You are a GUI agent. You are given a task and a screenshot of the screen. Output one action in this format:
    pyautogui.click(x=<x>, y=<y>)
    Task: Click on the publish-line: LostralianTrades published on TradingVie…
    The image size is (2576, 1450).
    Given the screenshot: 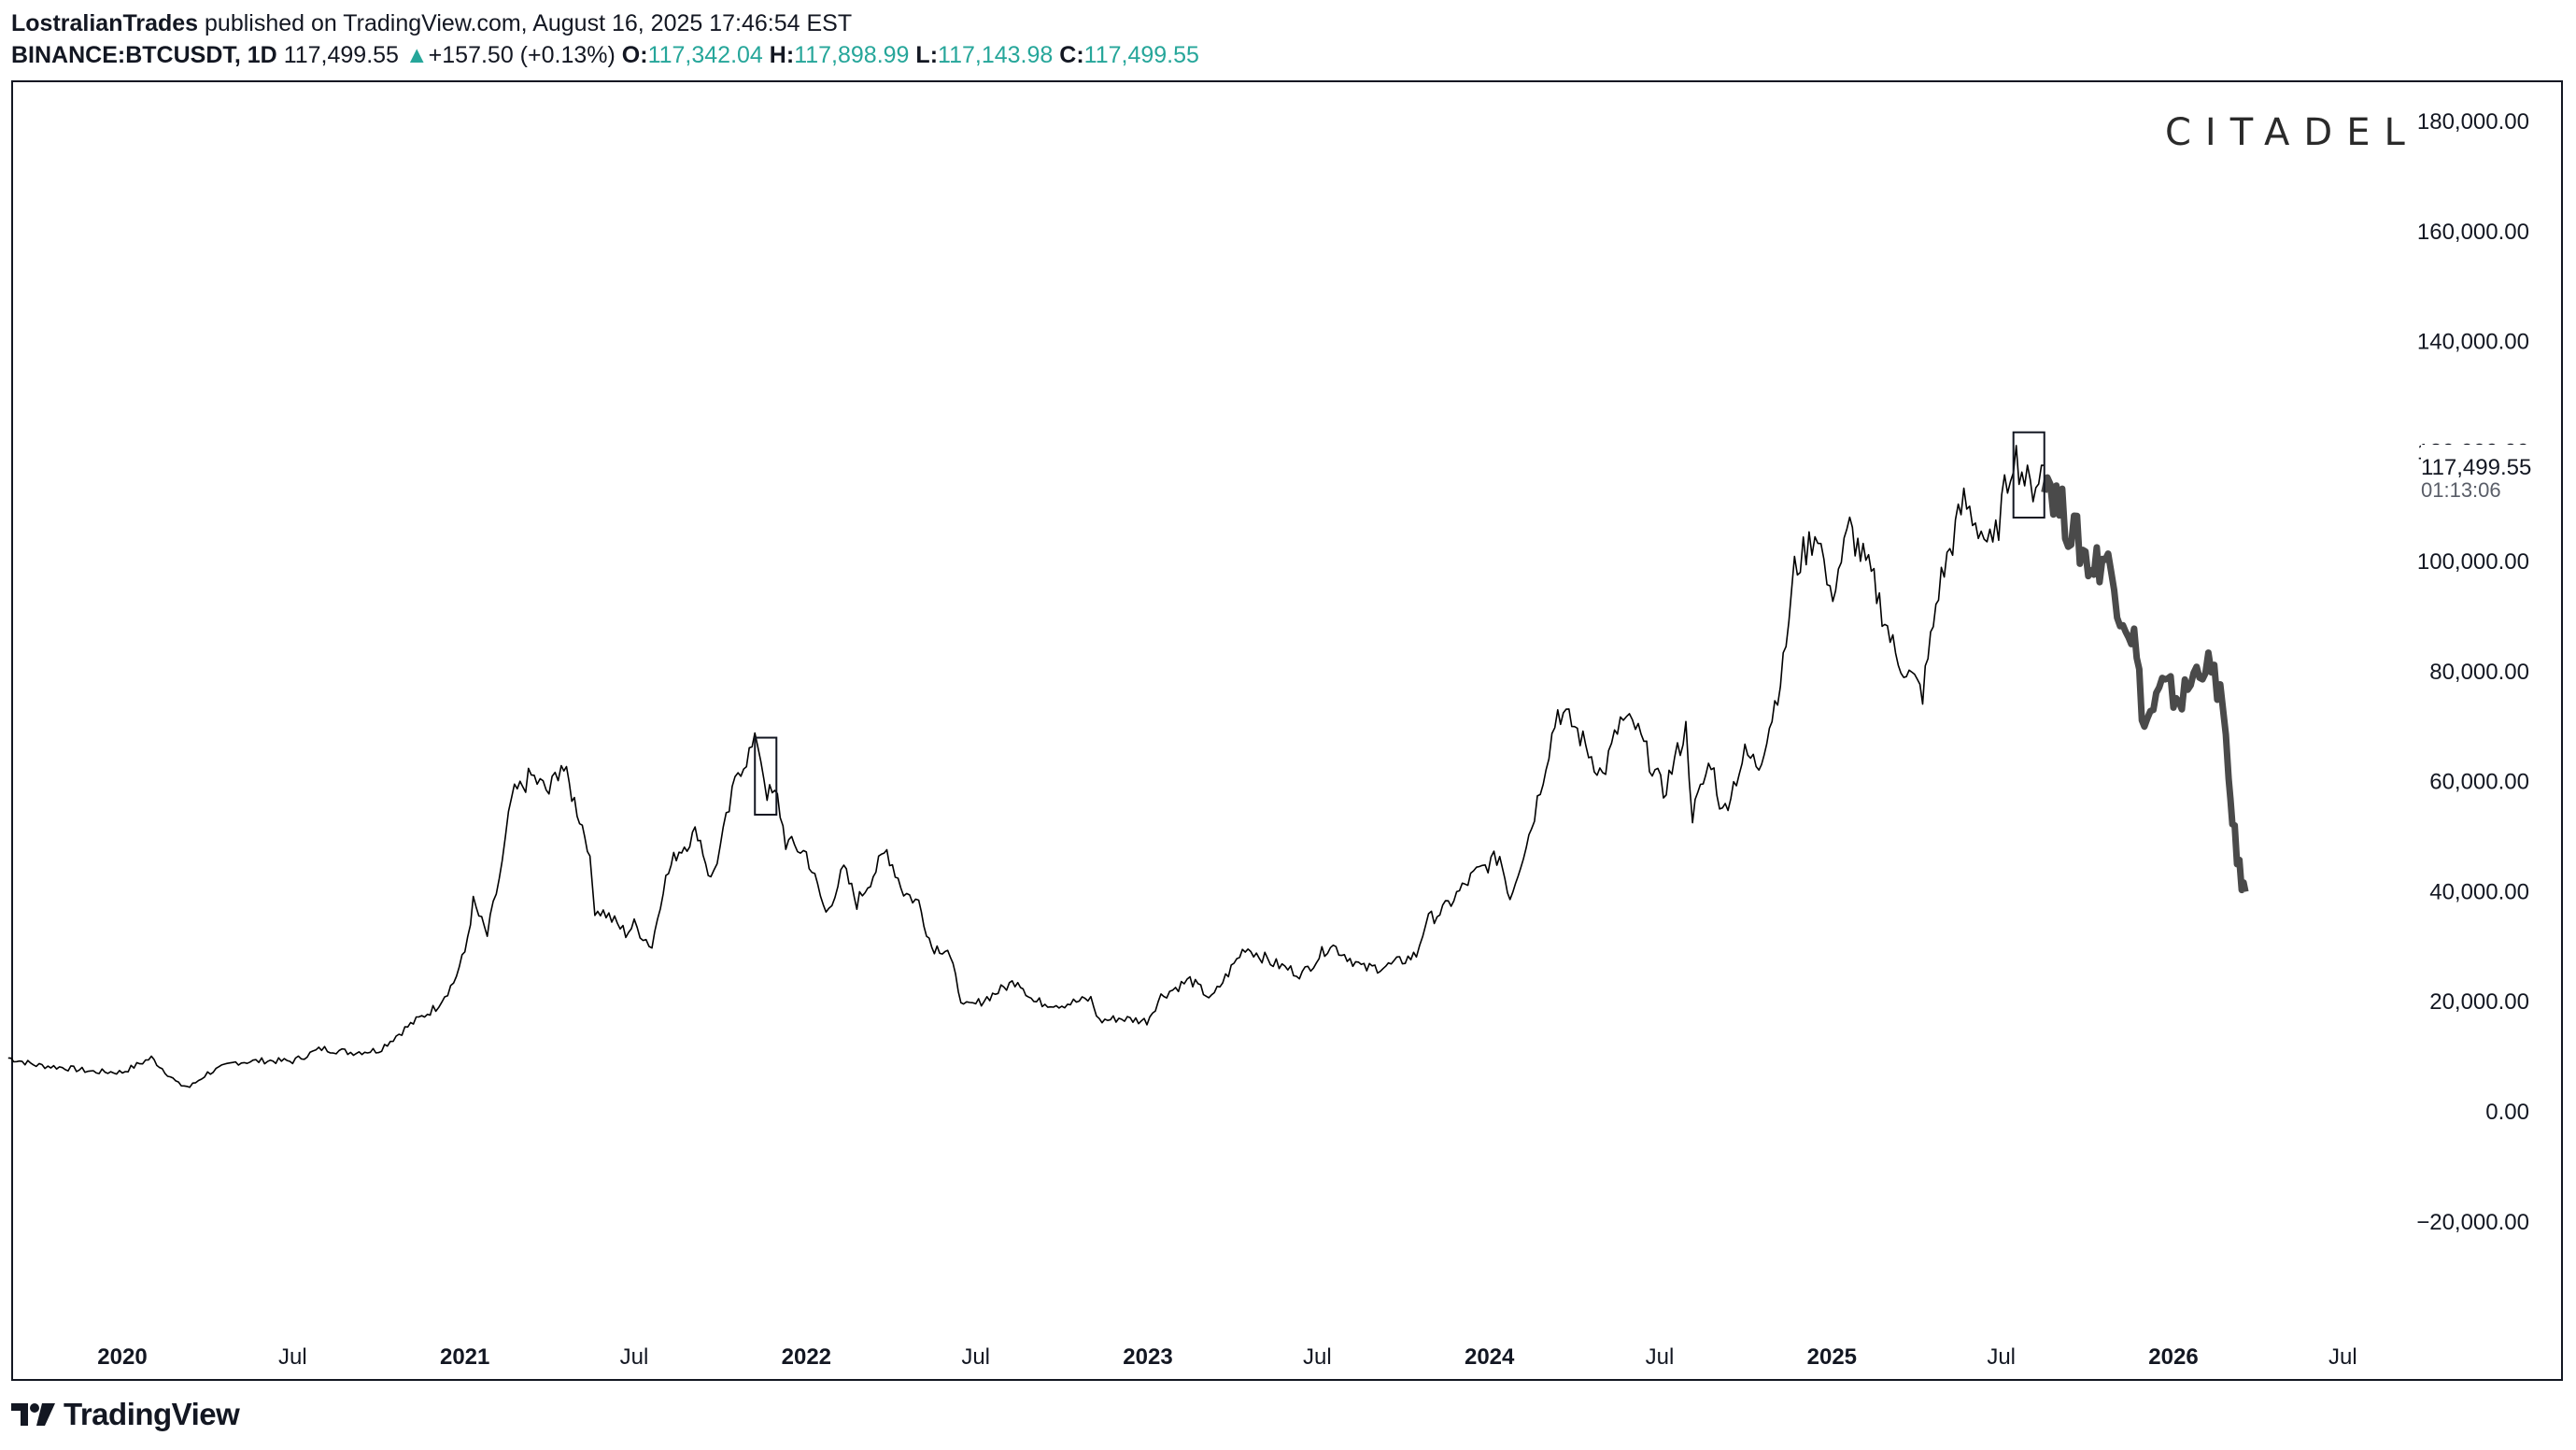 What is the action you would take?
    pyautogui.click(x=605, y=23)
    